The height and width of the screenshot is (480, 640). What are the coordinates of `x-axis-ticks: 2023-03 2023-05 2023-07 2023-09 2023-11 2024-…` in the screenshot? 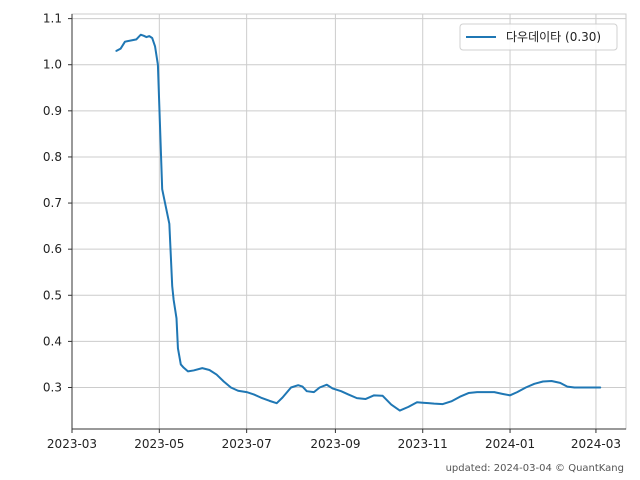 It's located at (334, 440).